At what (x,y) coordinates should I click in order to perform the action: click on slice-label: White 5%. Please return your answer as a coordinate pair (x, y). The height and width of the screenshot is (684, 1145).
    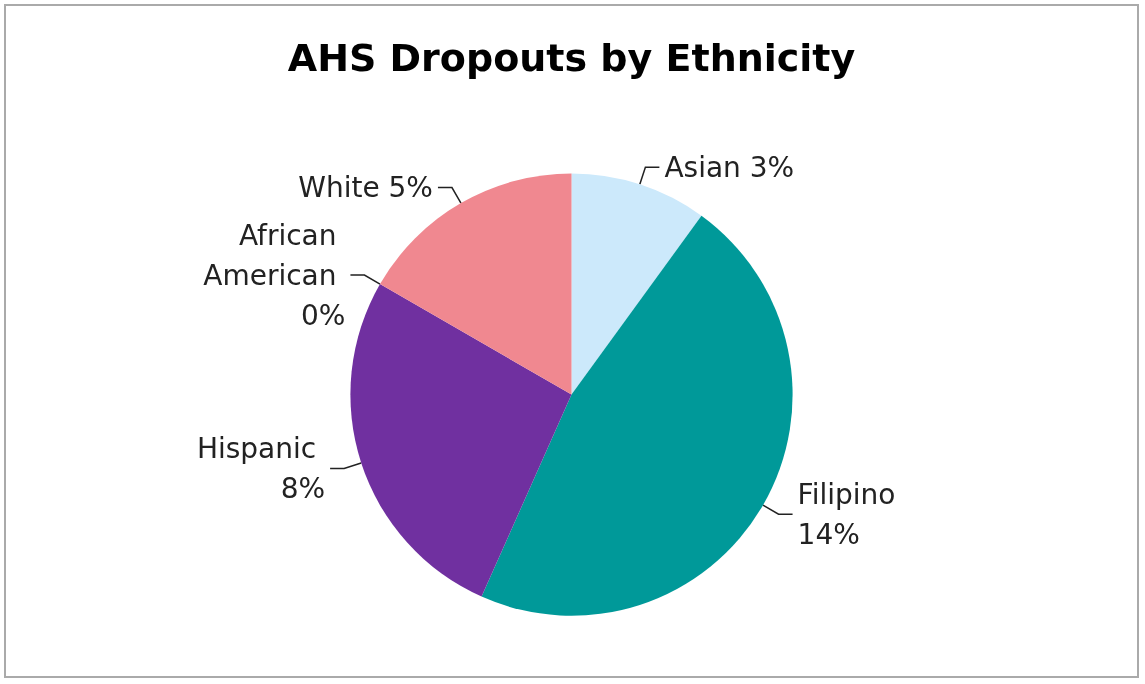
    Looking at the image, I should click on (365, 188).